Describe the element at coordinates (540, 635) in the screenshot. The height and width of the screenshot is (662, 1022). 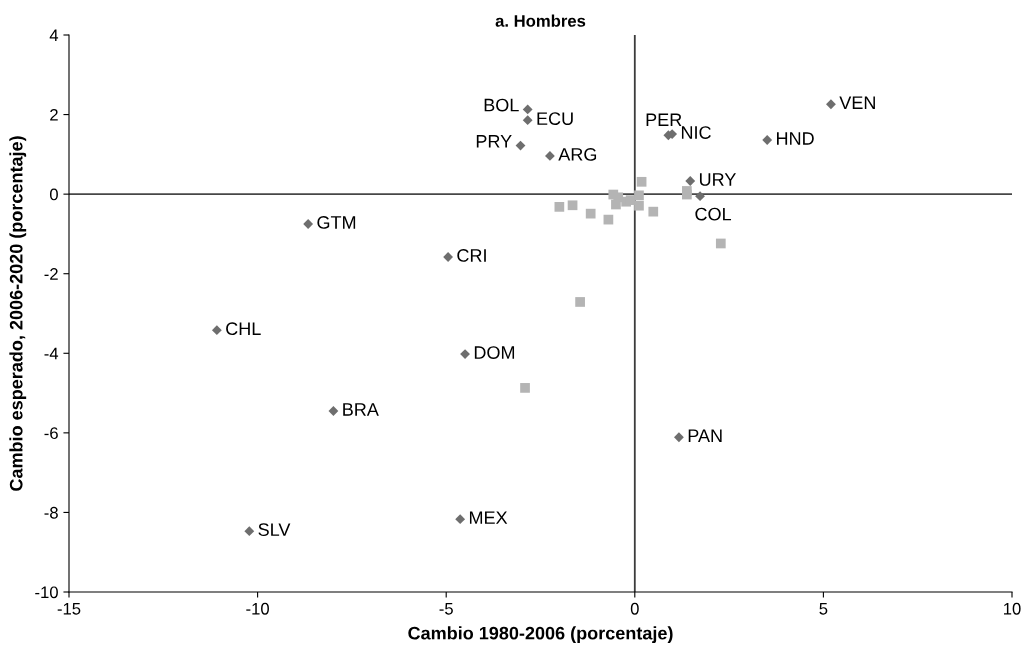
I see `x-axis-title: Cambio 1980-2006 (porcentaje)` at that location.